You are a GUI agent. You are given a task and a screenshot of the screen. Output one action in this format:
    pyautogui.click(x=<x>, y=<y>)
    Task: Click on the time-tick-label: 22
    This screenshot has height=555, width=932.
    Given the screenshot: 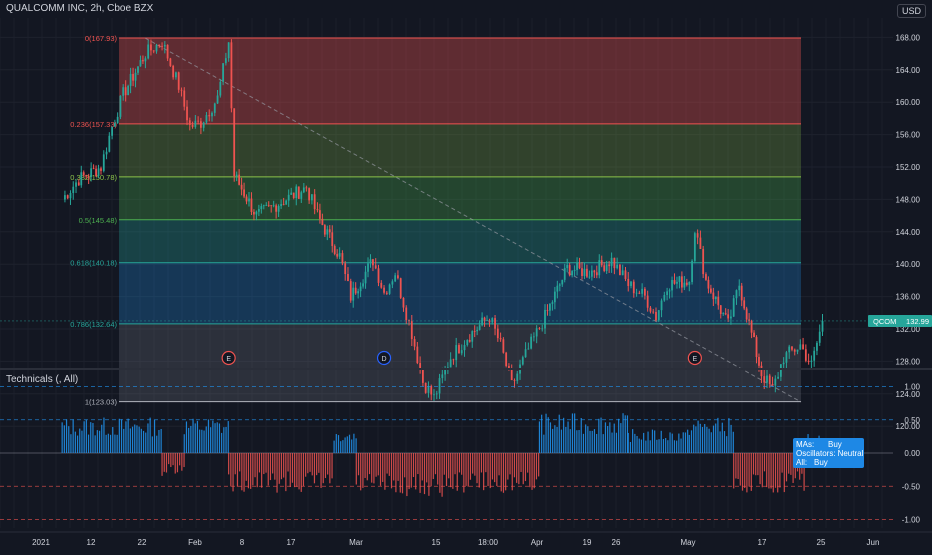 What is the action you would take?
    pyautogui.click(x=142, y=542)
    